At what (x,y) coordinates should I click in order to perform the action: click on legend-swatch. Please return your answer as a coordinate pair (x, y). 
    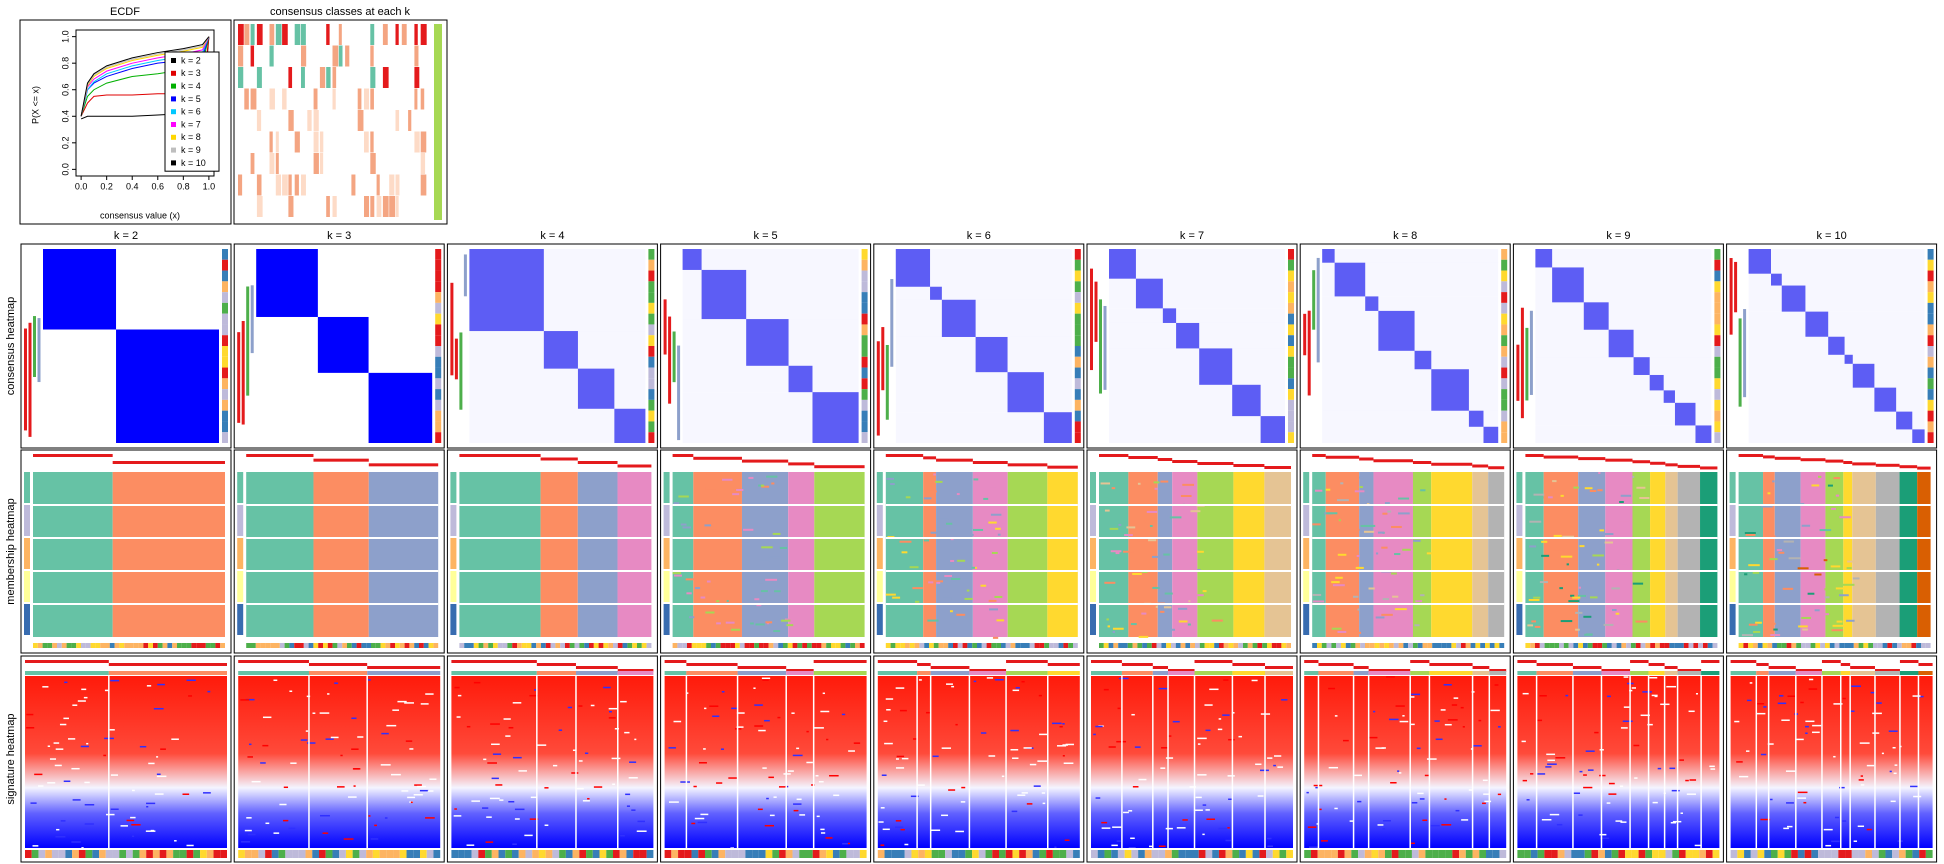
    Looking at the image, I should click on (173, 99).